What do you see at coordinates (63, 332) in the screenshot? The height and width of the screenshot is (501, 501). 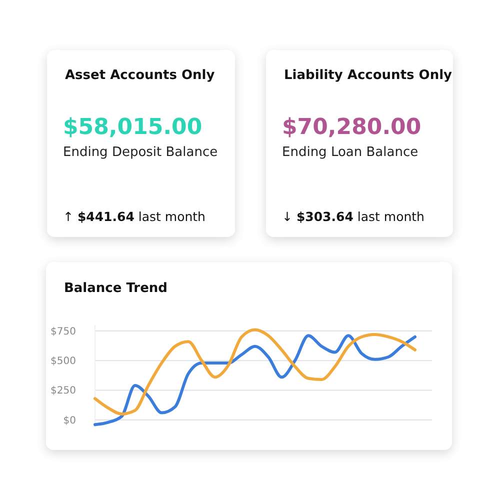 I see `y-tick-label: $750` at bounding box center [63, 332].